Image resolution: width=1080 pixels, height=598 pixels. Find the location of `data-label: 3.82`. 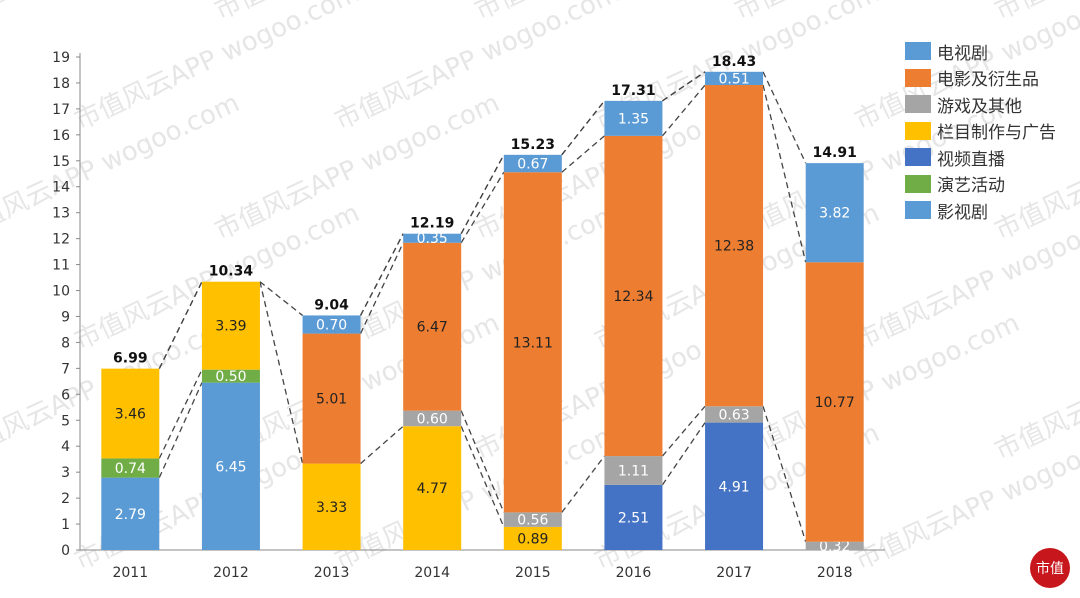

data-label: 3.82 is located at coordinates (834, 214).